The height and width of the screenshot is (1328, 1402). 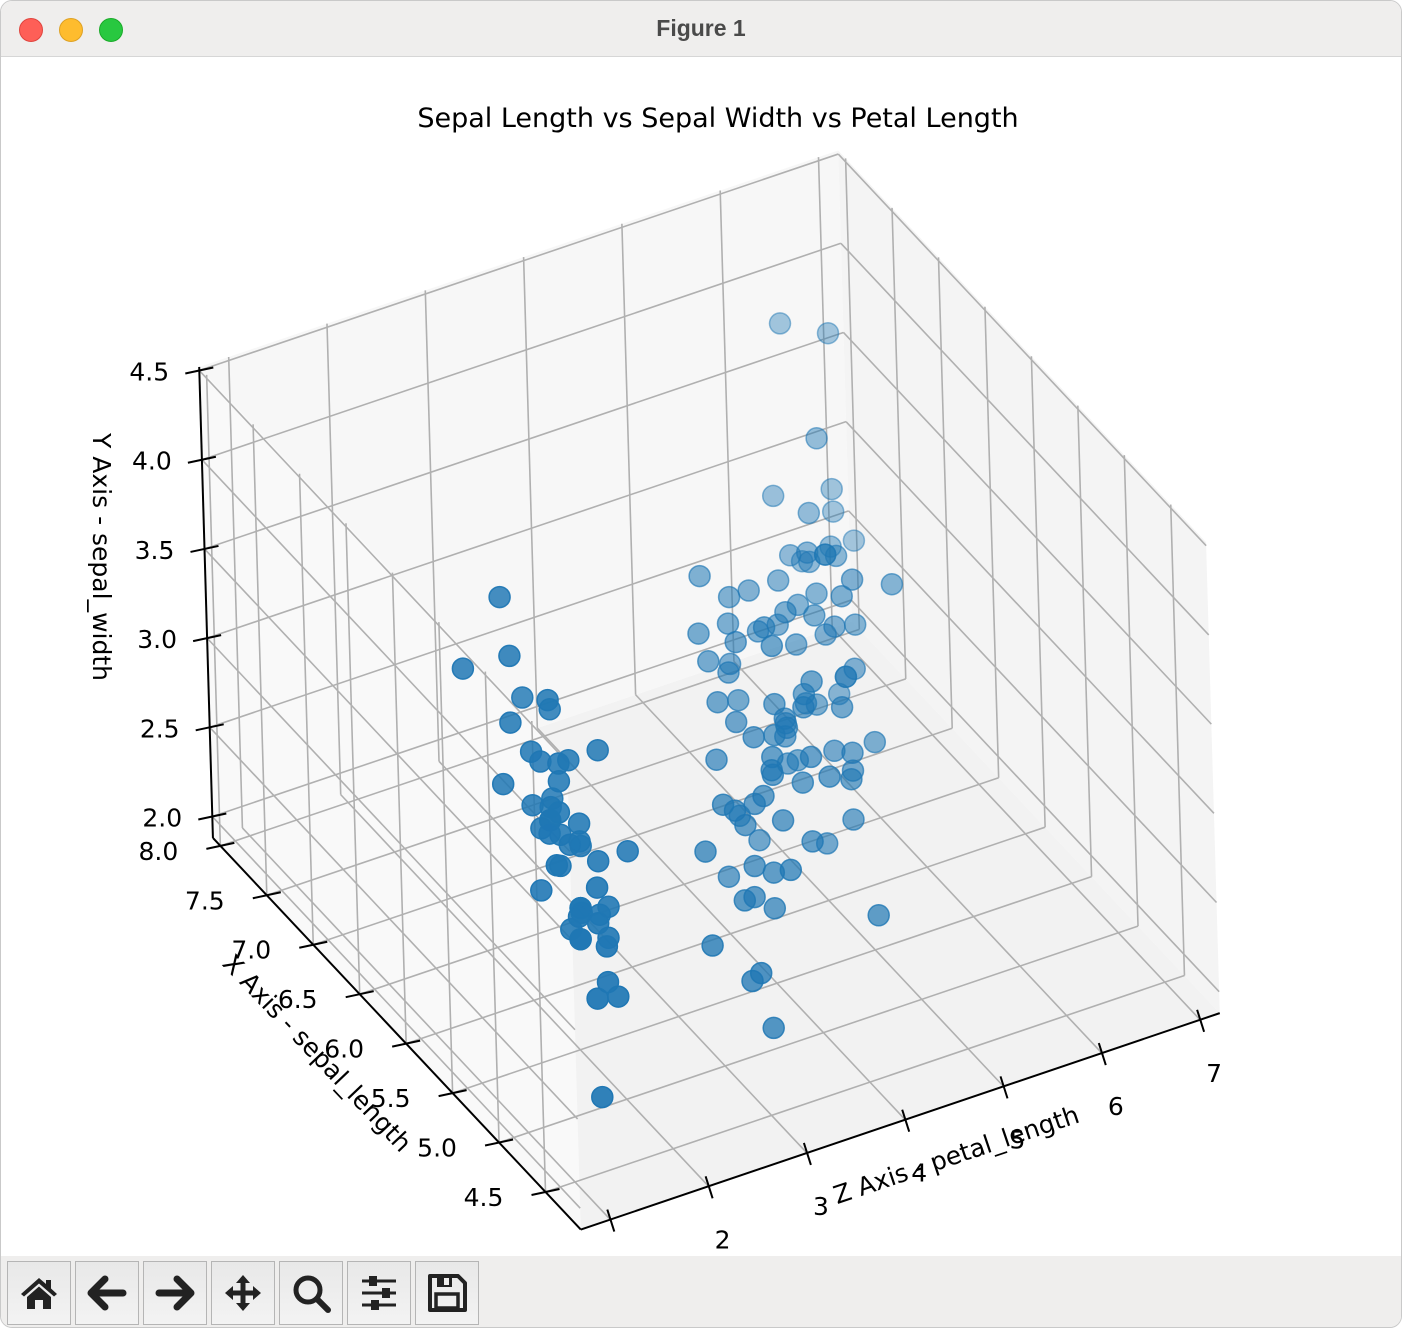 I want to click on title-bar: Figure 1, so click(x=701, y=29).